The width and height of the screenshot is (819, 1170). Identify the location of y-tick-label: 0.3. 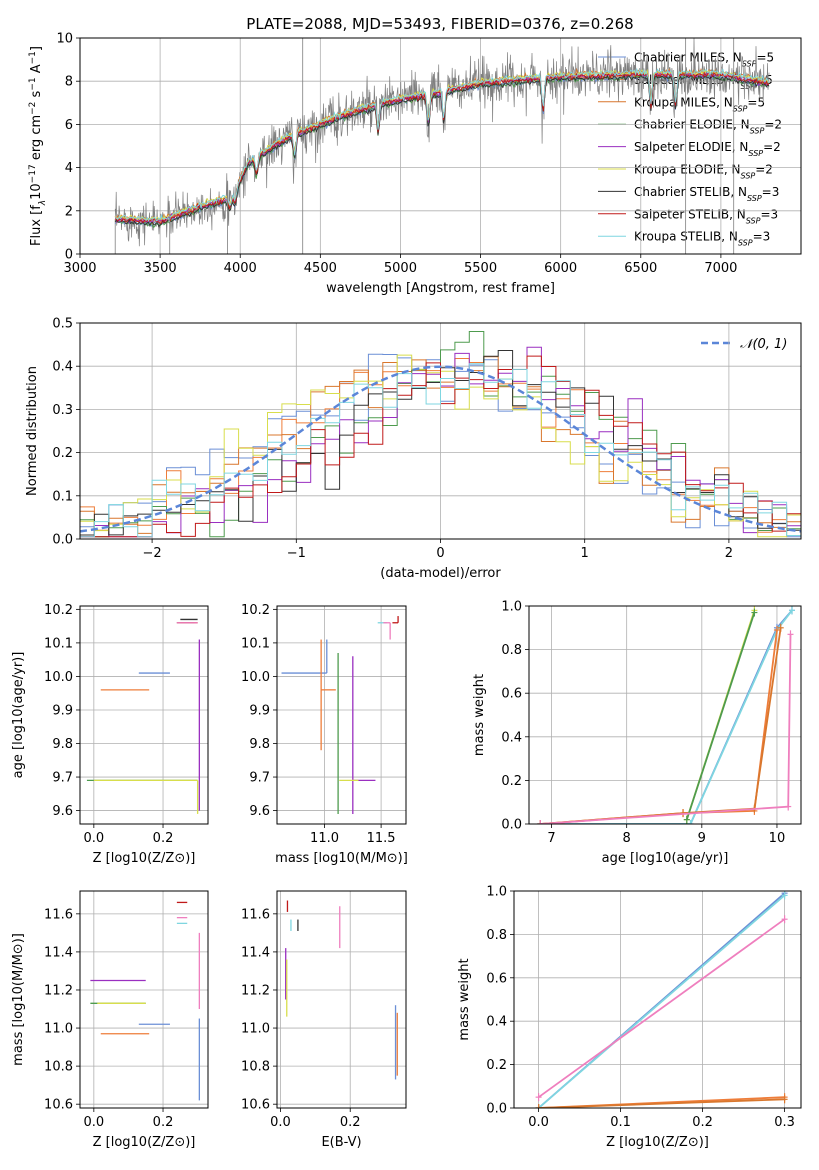
(62, 410).